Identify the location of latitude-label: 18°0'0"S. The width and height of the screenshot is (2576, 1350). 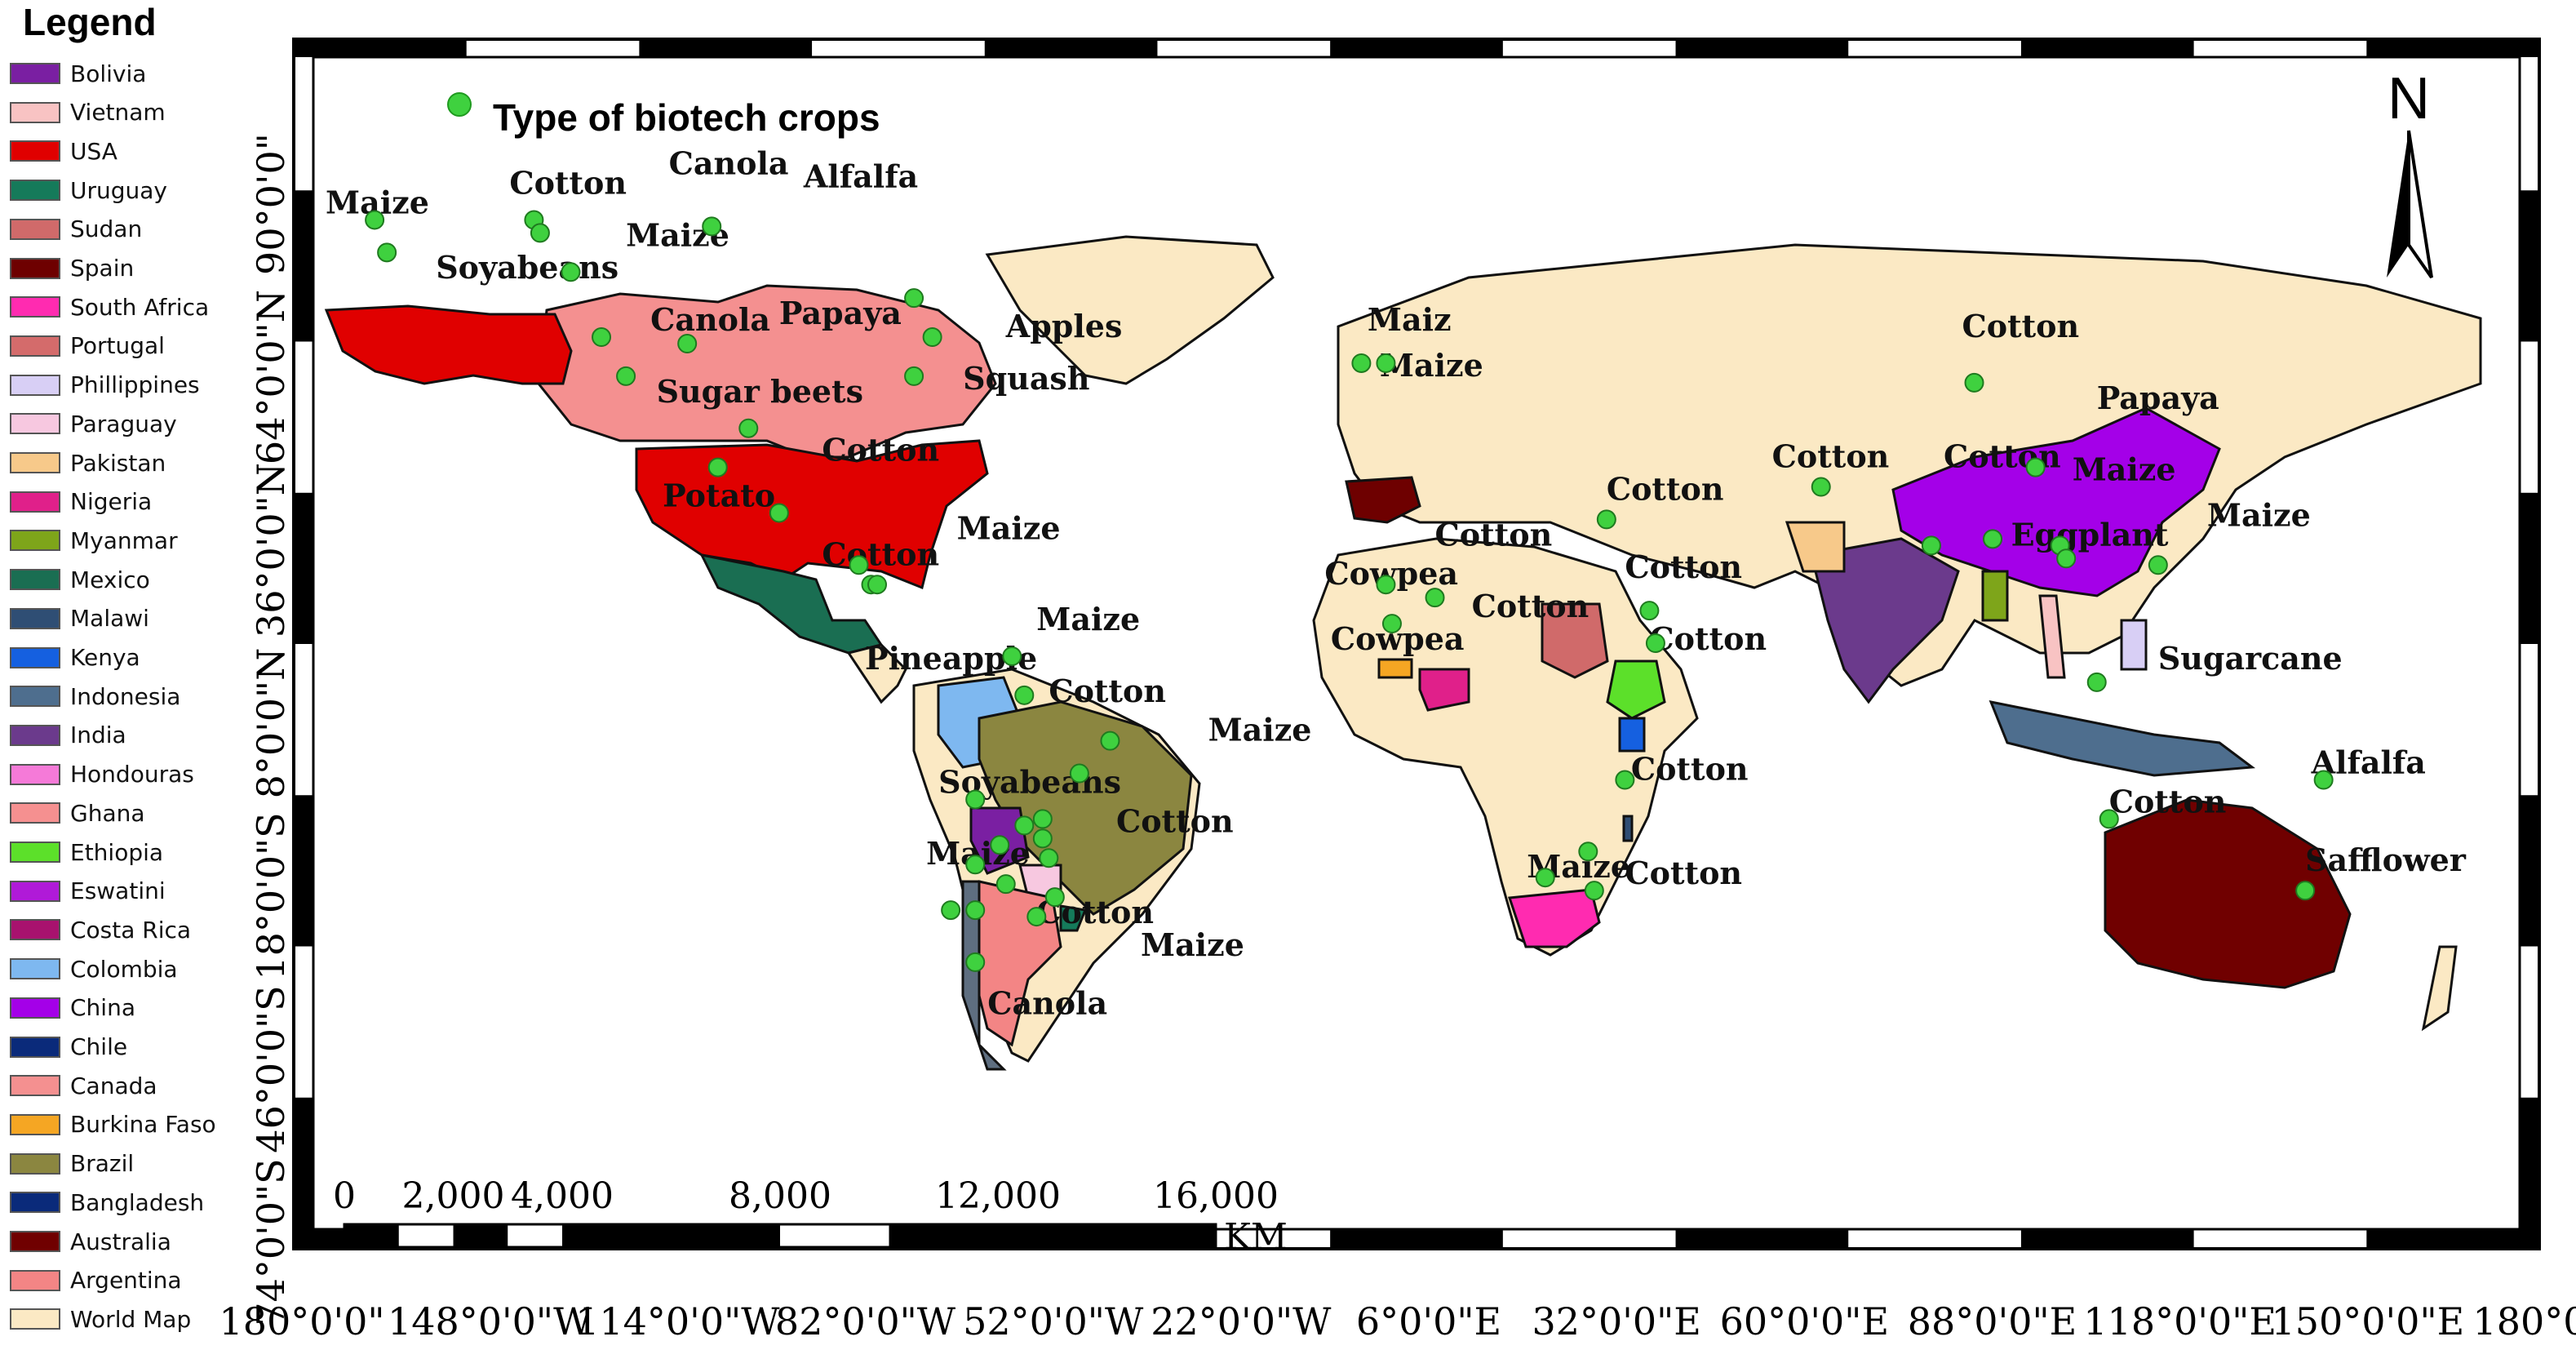
(271, 895).